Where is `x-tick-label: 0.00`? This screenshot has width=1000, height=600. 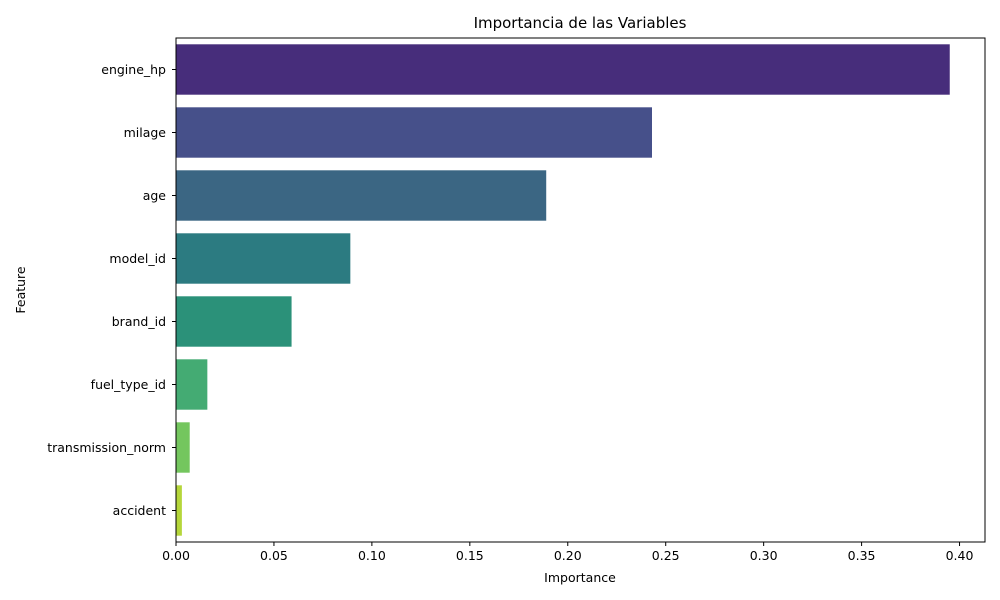
x-tick-label: 0.00 is located at coordinates (176, 555).